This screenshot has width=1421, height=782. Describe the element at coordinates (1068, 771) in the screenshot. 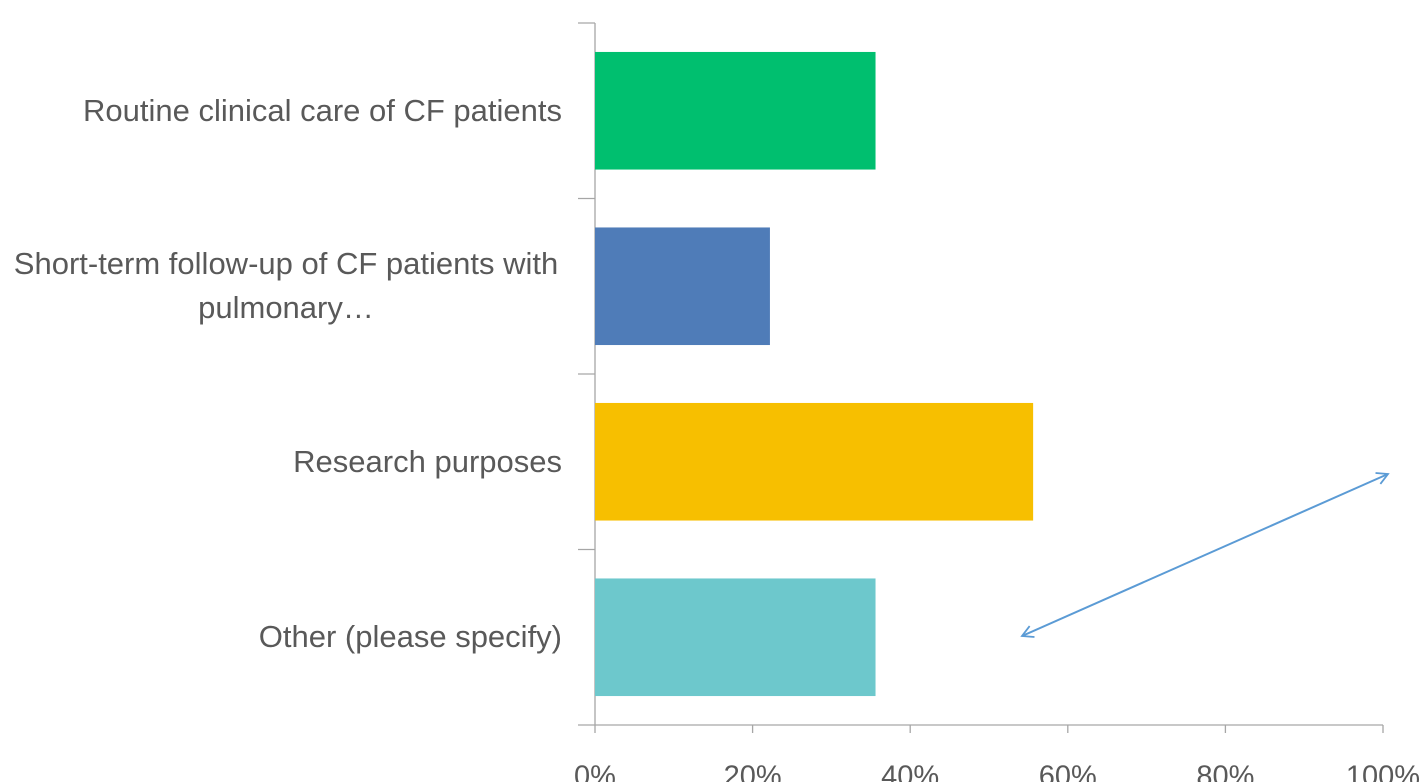

I see `x-tick-label: 60%` at that location.